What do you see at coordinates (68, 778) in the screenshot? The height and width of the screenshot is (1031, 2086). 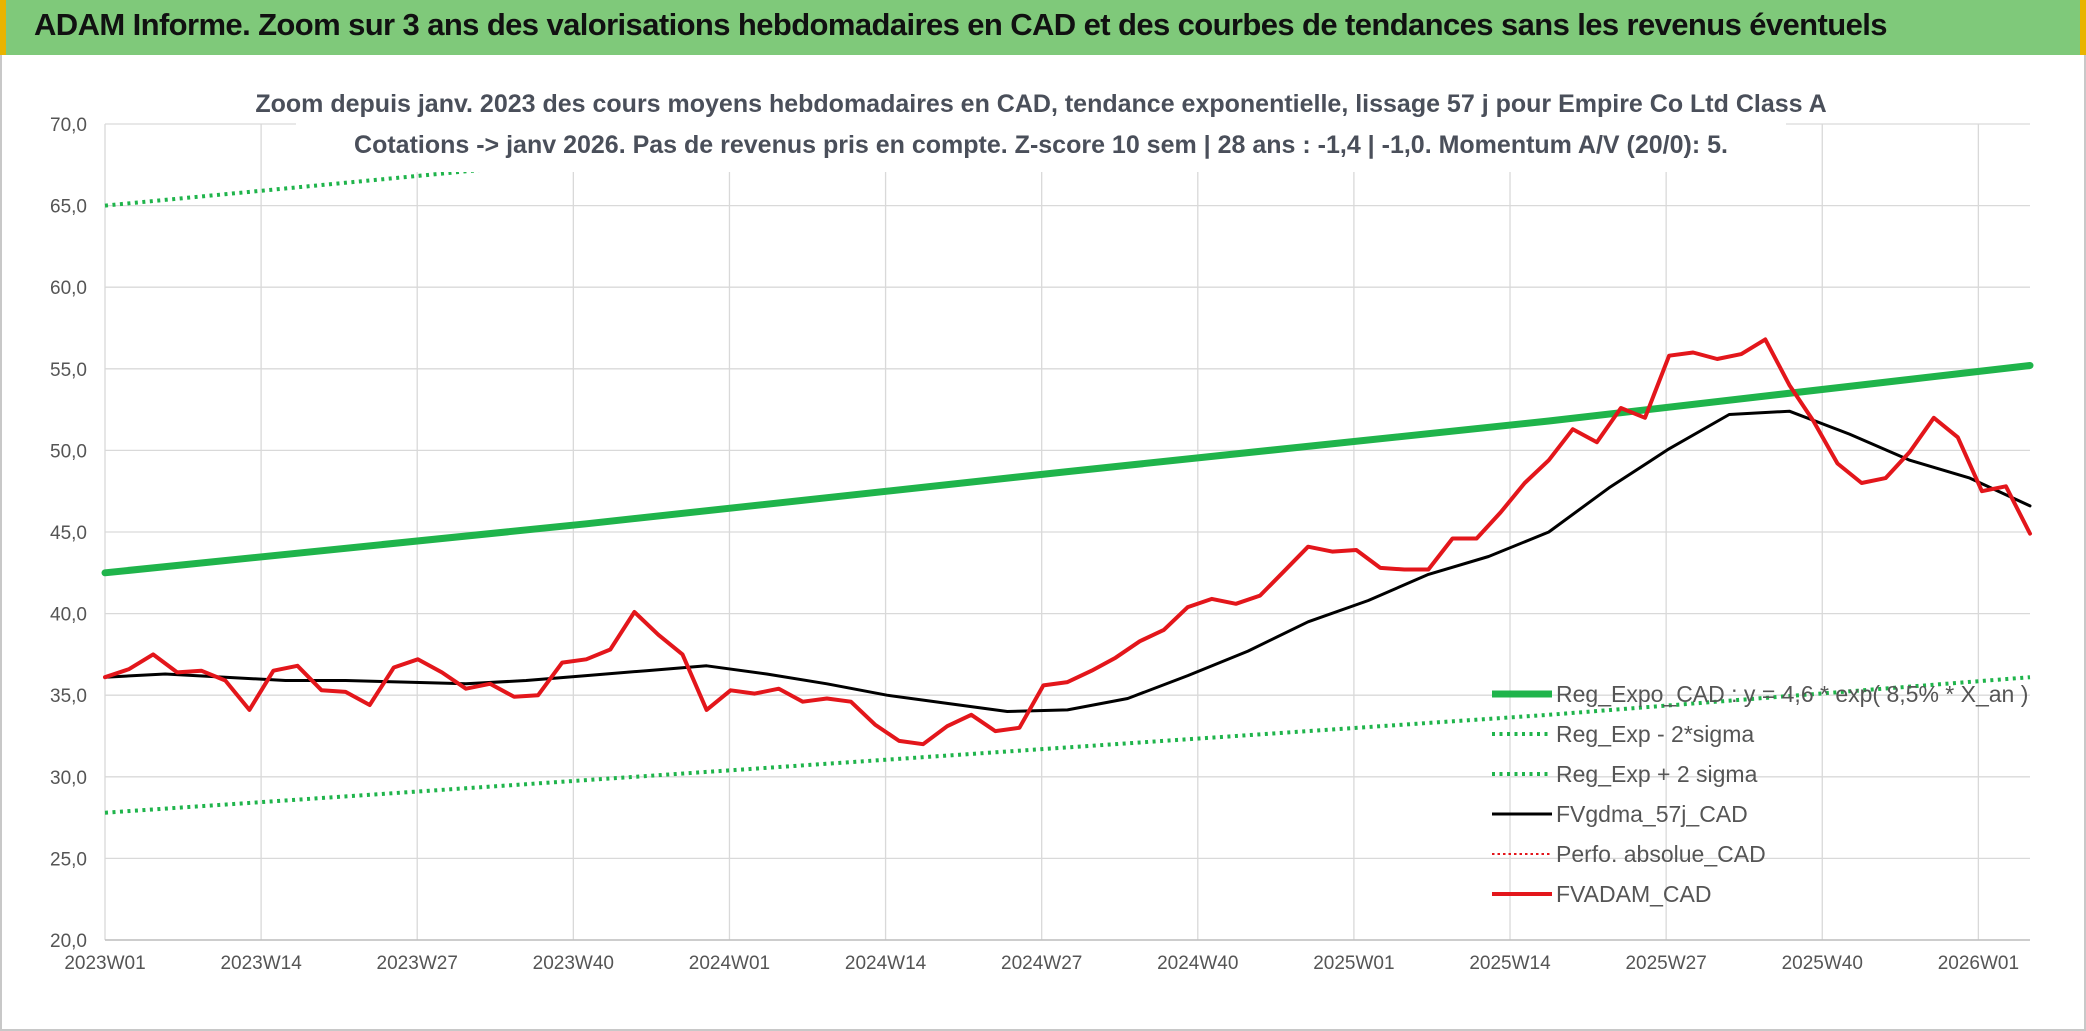 I see `y-tick-label: 30,0` at bounding box center [68, 778].